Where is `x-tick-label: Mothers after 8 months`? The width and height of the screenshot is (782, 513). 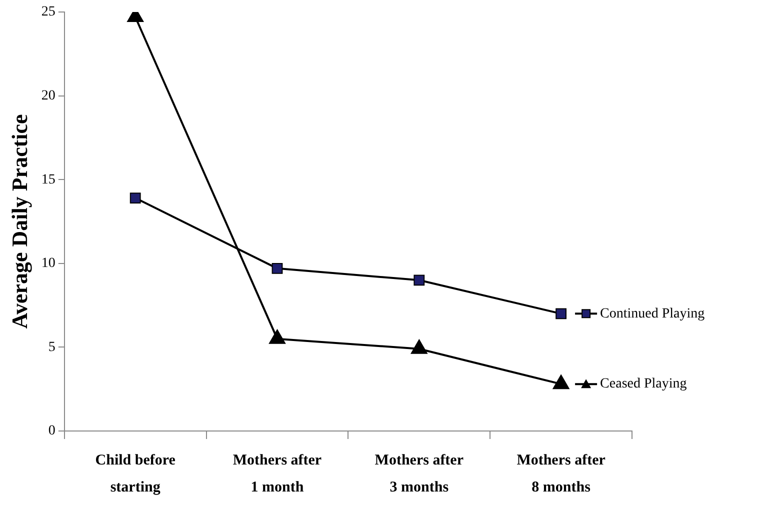 x-tick-label: Mothers after 8 months is located at coordinates (561, 474).